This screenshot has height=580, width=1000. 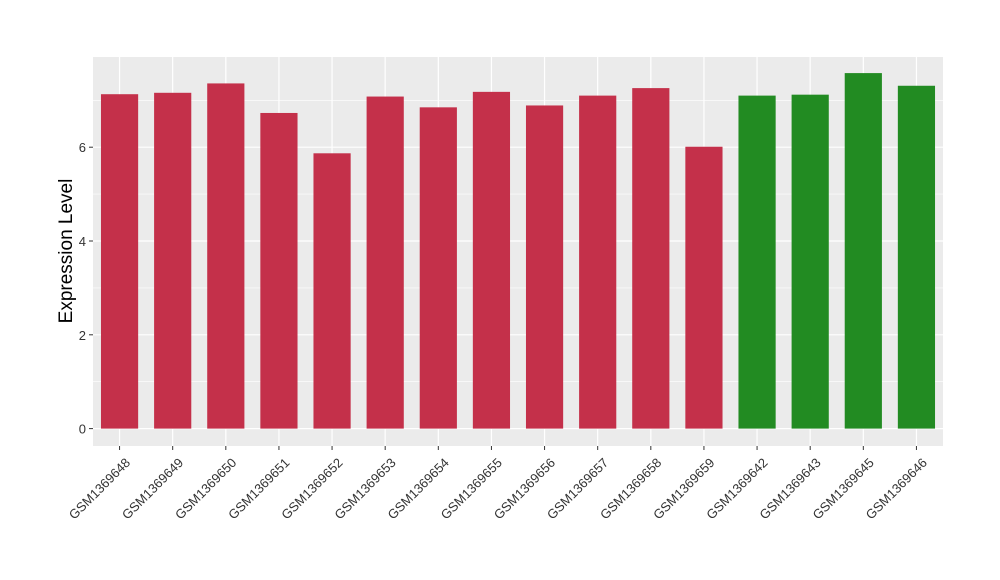 I want to click on bar-GSM1369657, so click(x=598, y=262).